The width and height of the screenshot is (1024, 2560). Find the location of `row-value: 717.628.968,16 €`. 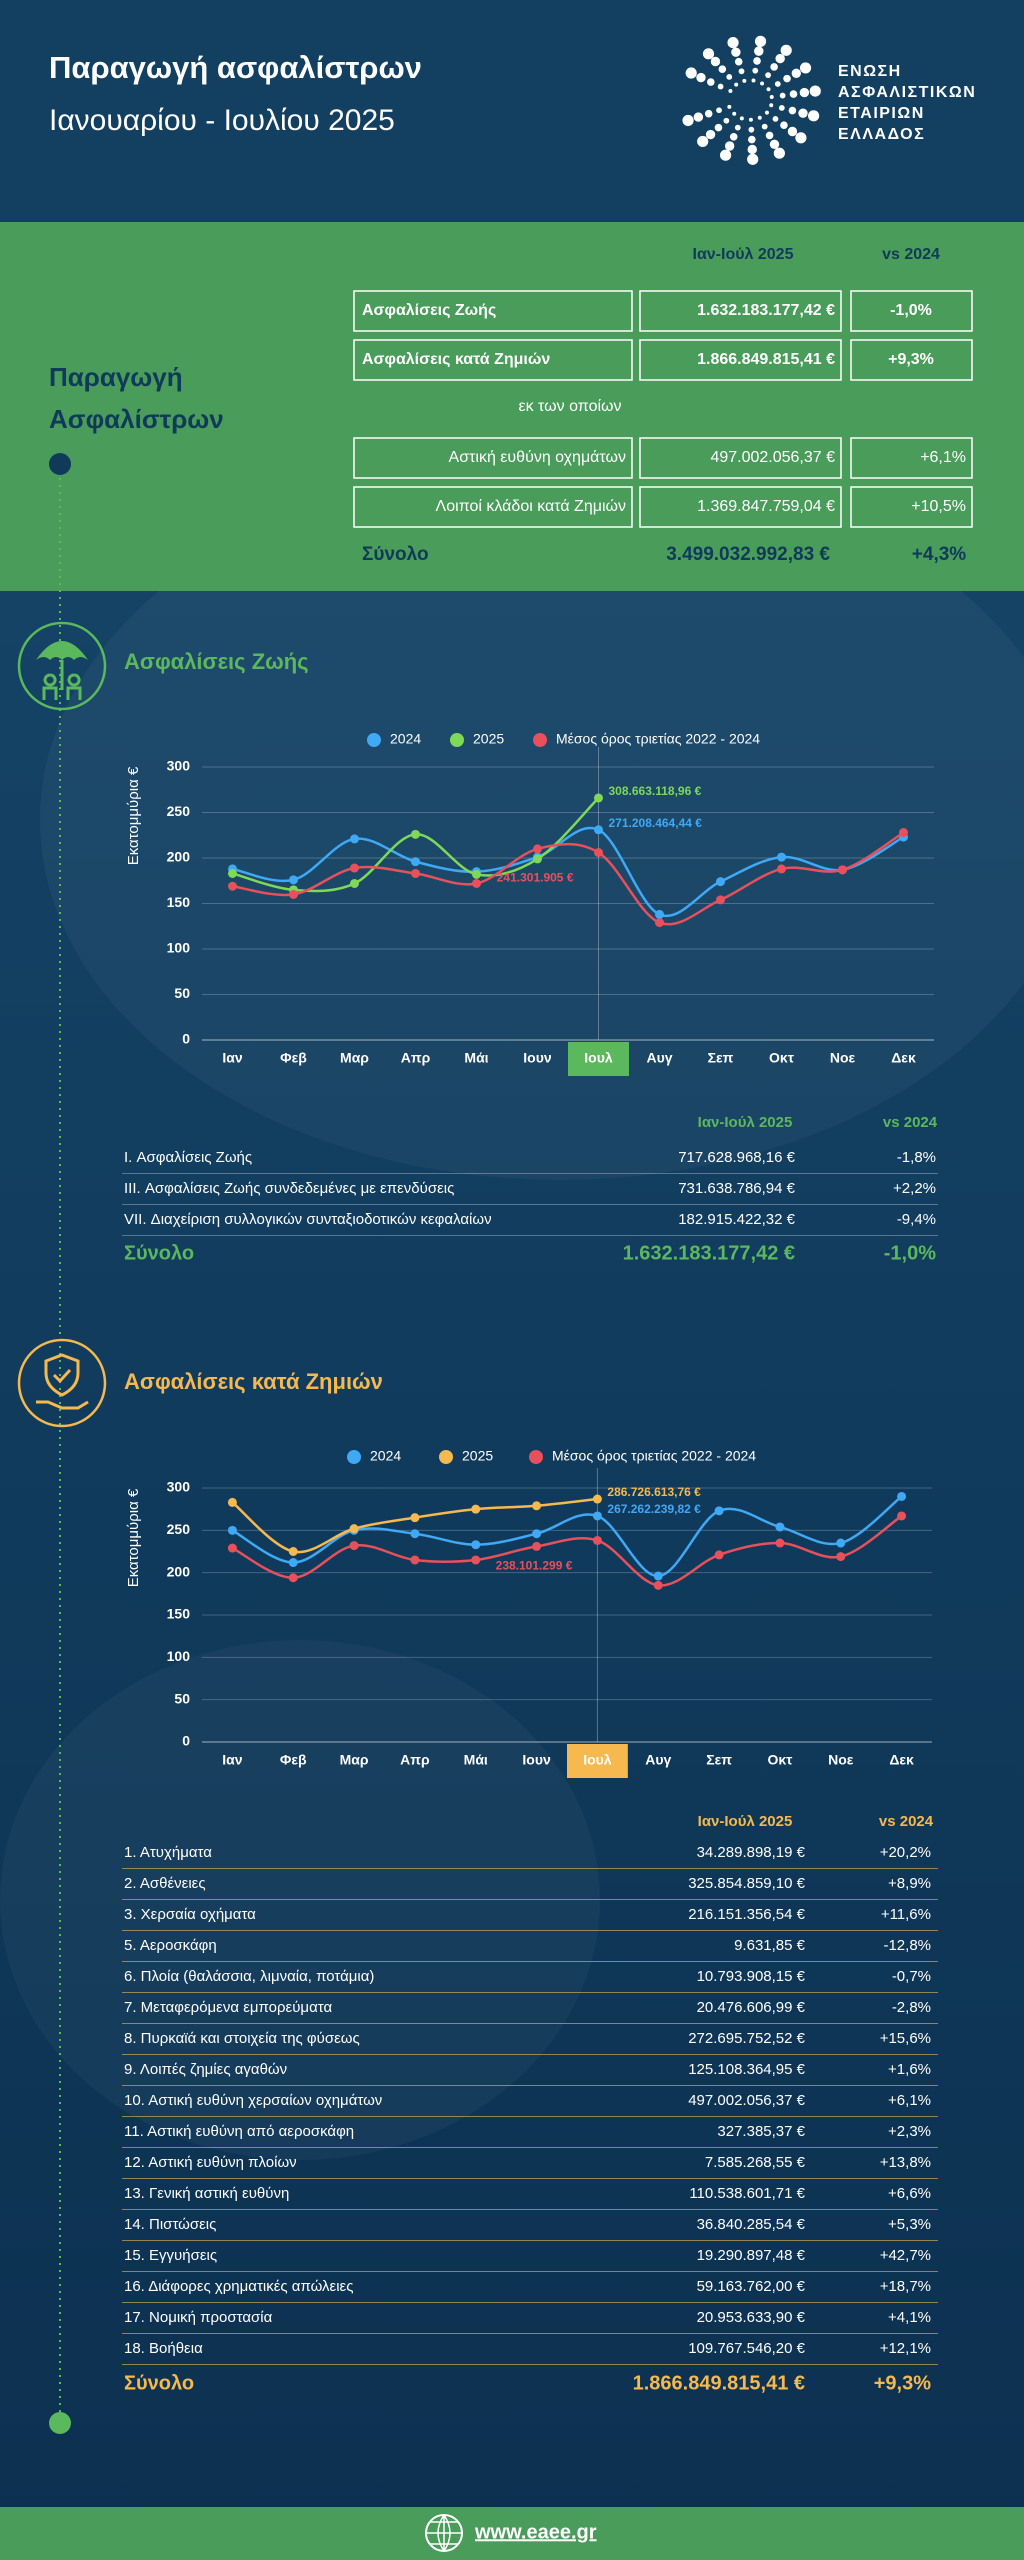

row-value: 717.628.968,16 € is located at coordinates (736, 1157).